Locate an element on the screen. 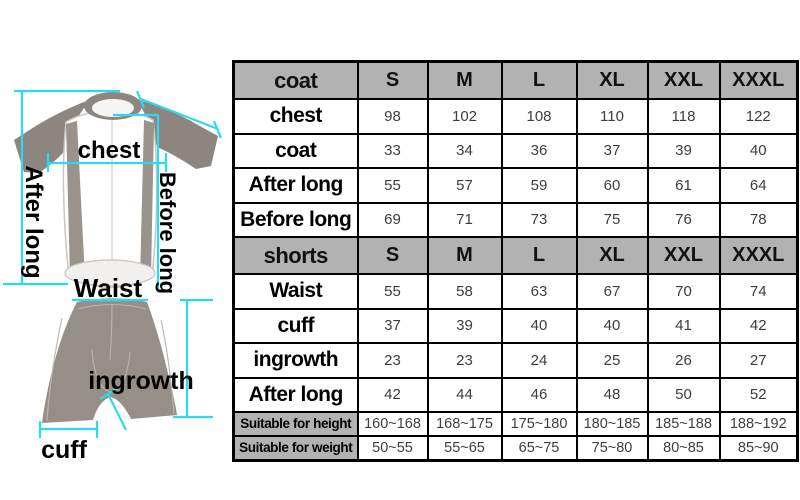 This screenshot has height=500, width=800. cell-value: 39 is located at coordinates (464, 326).